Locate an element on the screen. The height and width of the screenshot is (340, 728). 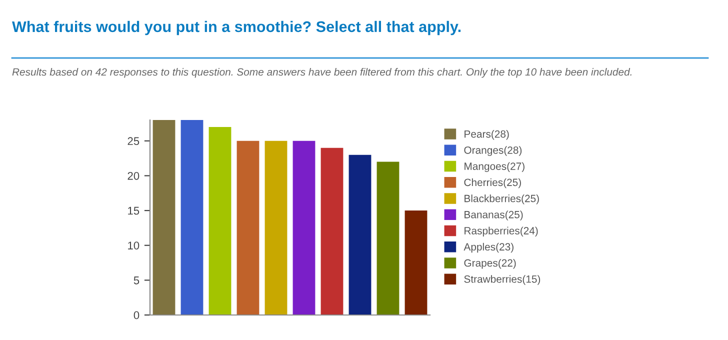
legend-label: Cherries(25) is located at coordinates (492, 183).